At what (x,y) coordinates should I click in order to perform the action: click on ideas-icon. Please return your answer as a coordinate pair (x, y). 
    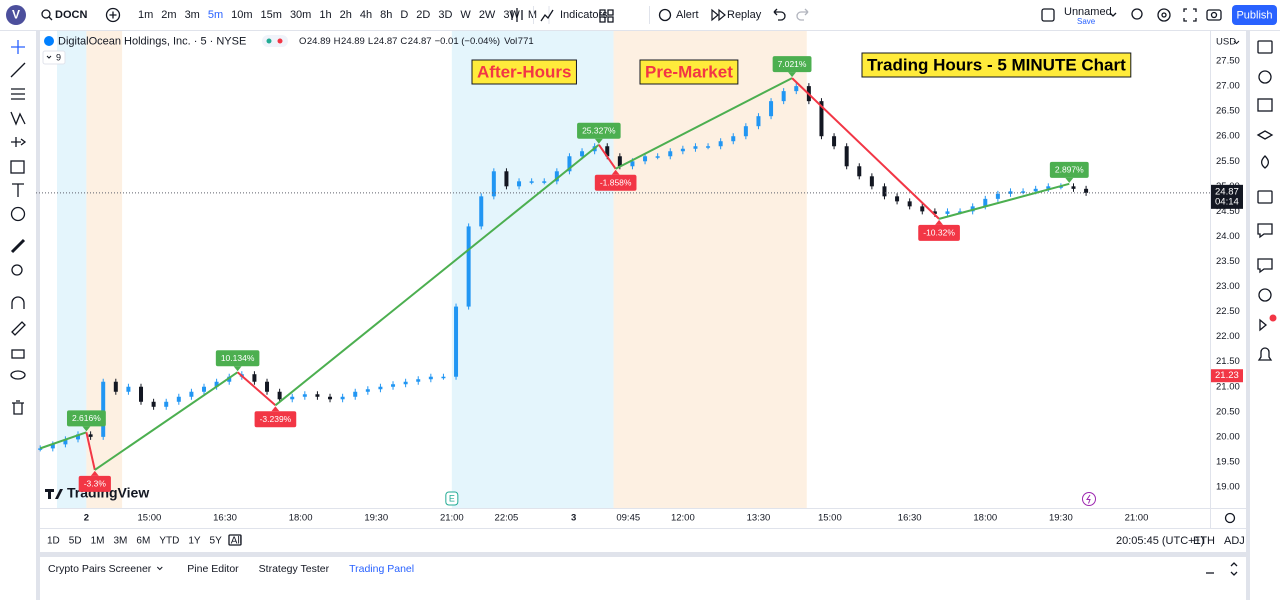
    Looking at the image, I should click on (1265, 231).